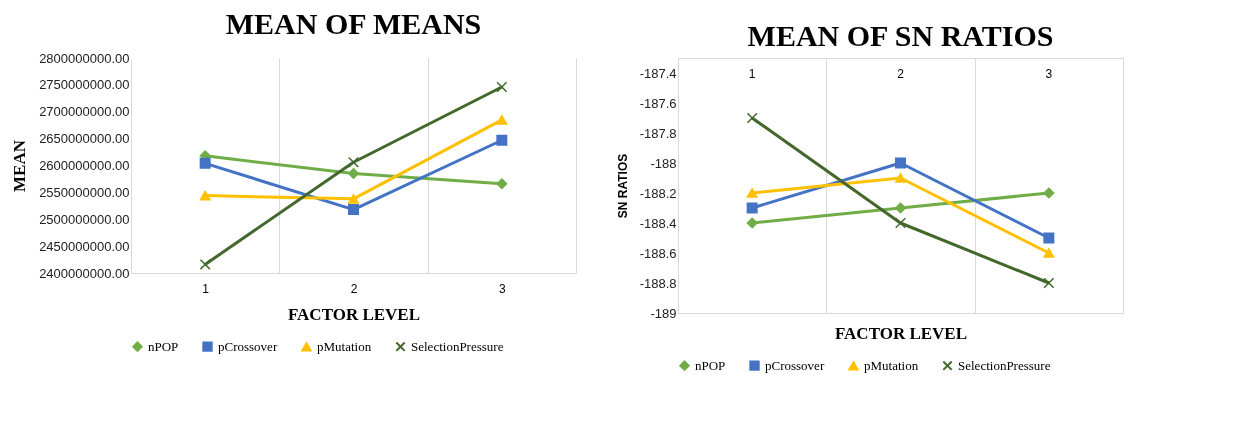 The height and width of the screenshot is (428, 1235). I want to click on y-axis-title: SN RATIOS, so click(622, 186).